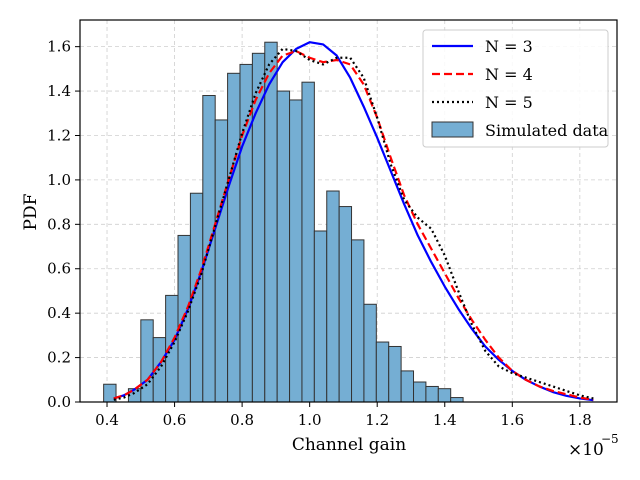 This screenshot has height=480, width=640. Describe the element at coordinates (59, 224) in the screenshot. I see `y-tick-label: 0.8` at that location.